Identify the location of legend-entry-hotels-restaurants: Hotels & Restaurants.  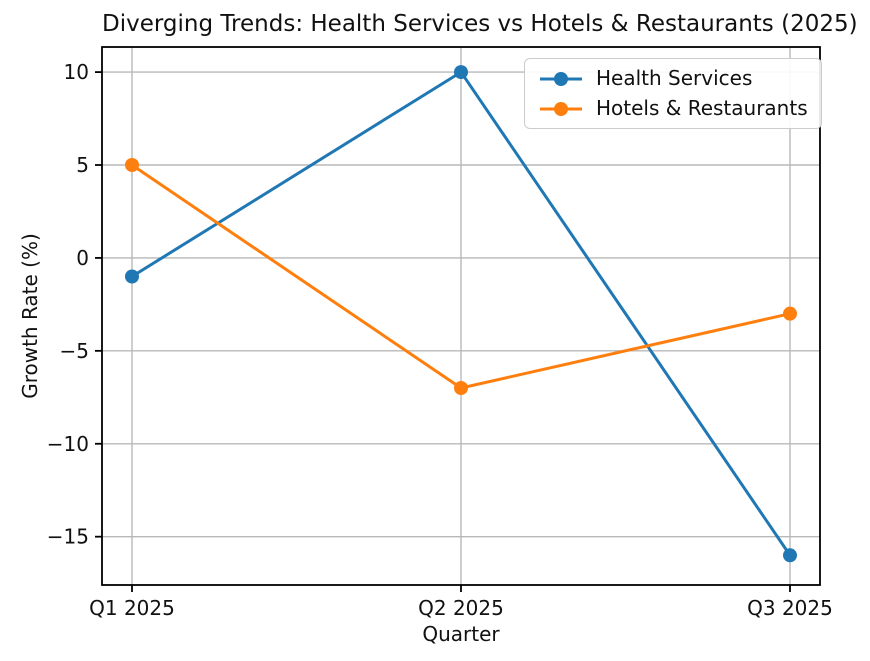
(673, 108).